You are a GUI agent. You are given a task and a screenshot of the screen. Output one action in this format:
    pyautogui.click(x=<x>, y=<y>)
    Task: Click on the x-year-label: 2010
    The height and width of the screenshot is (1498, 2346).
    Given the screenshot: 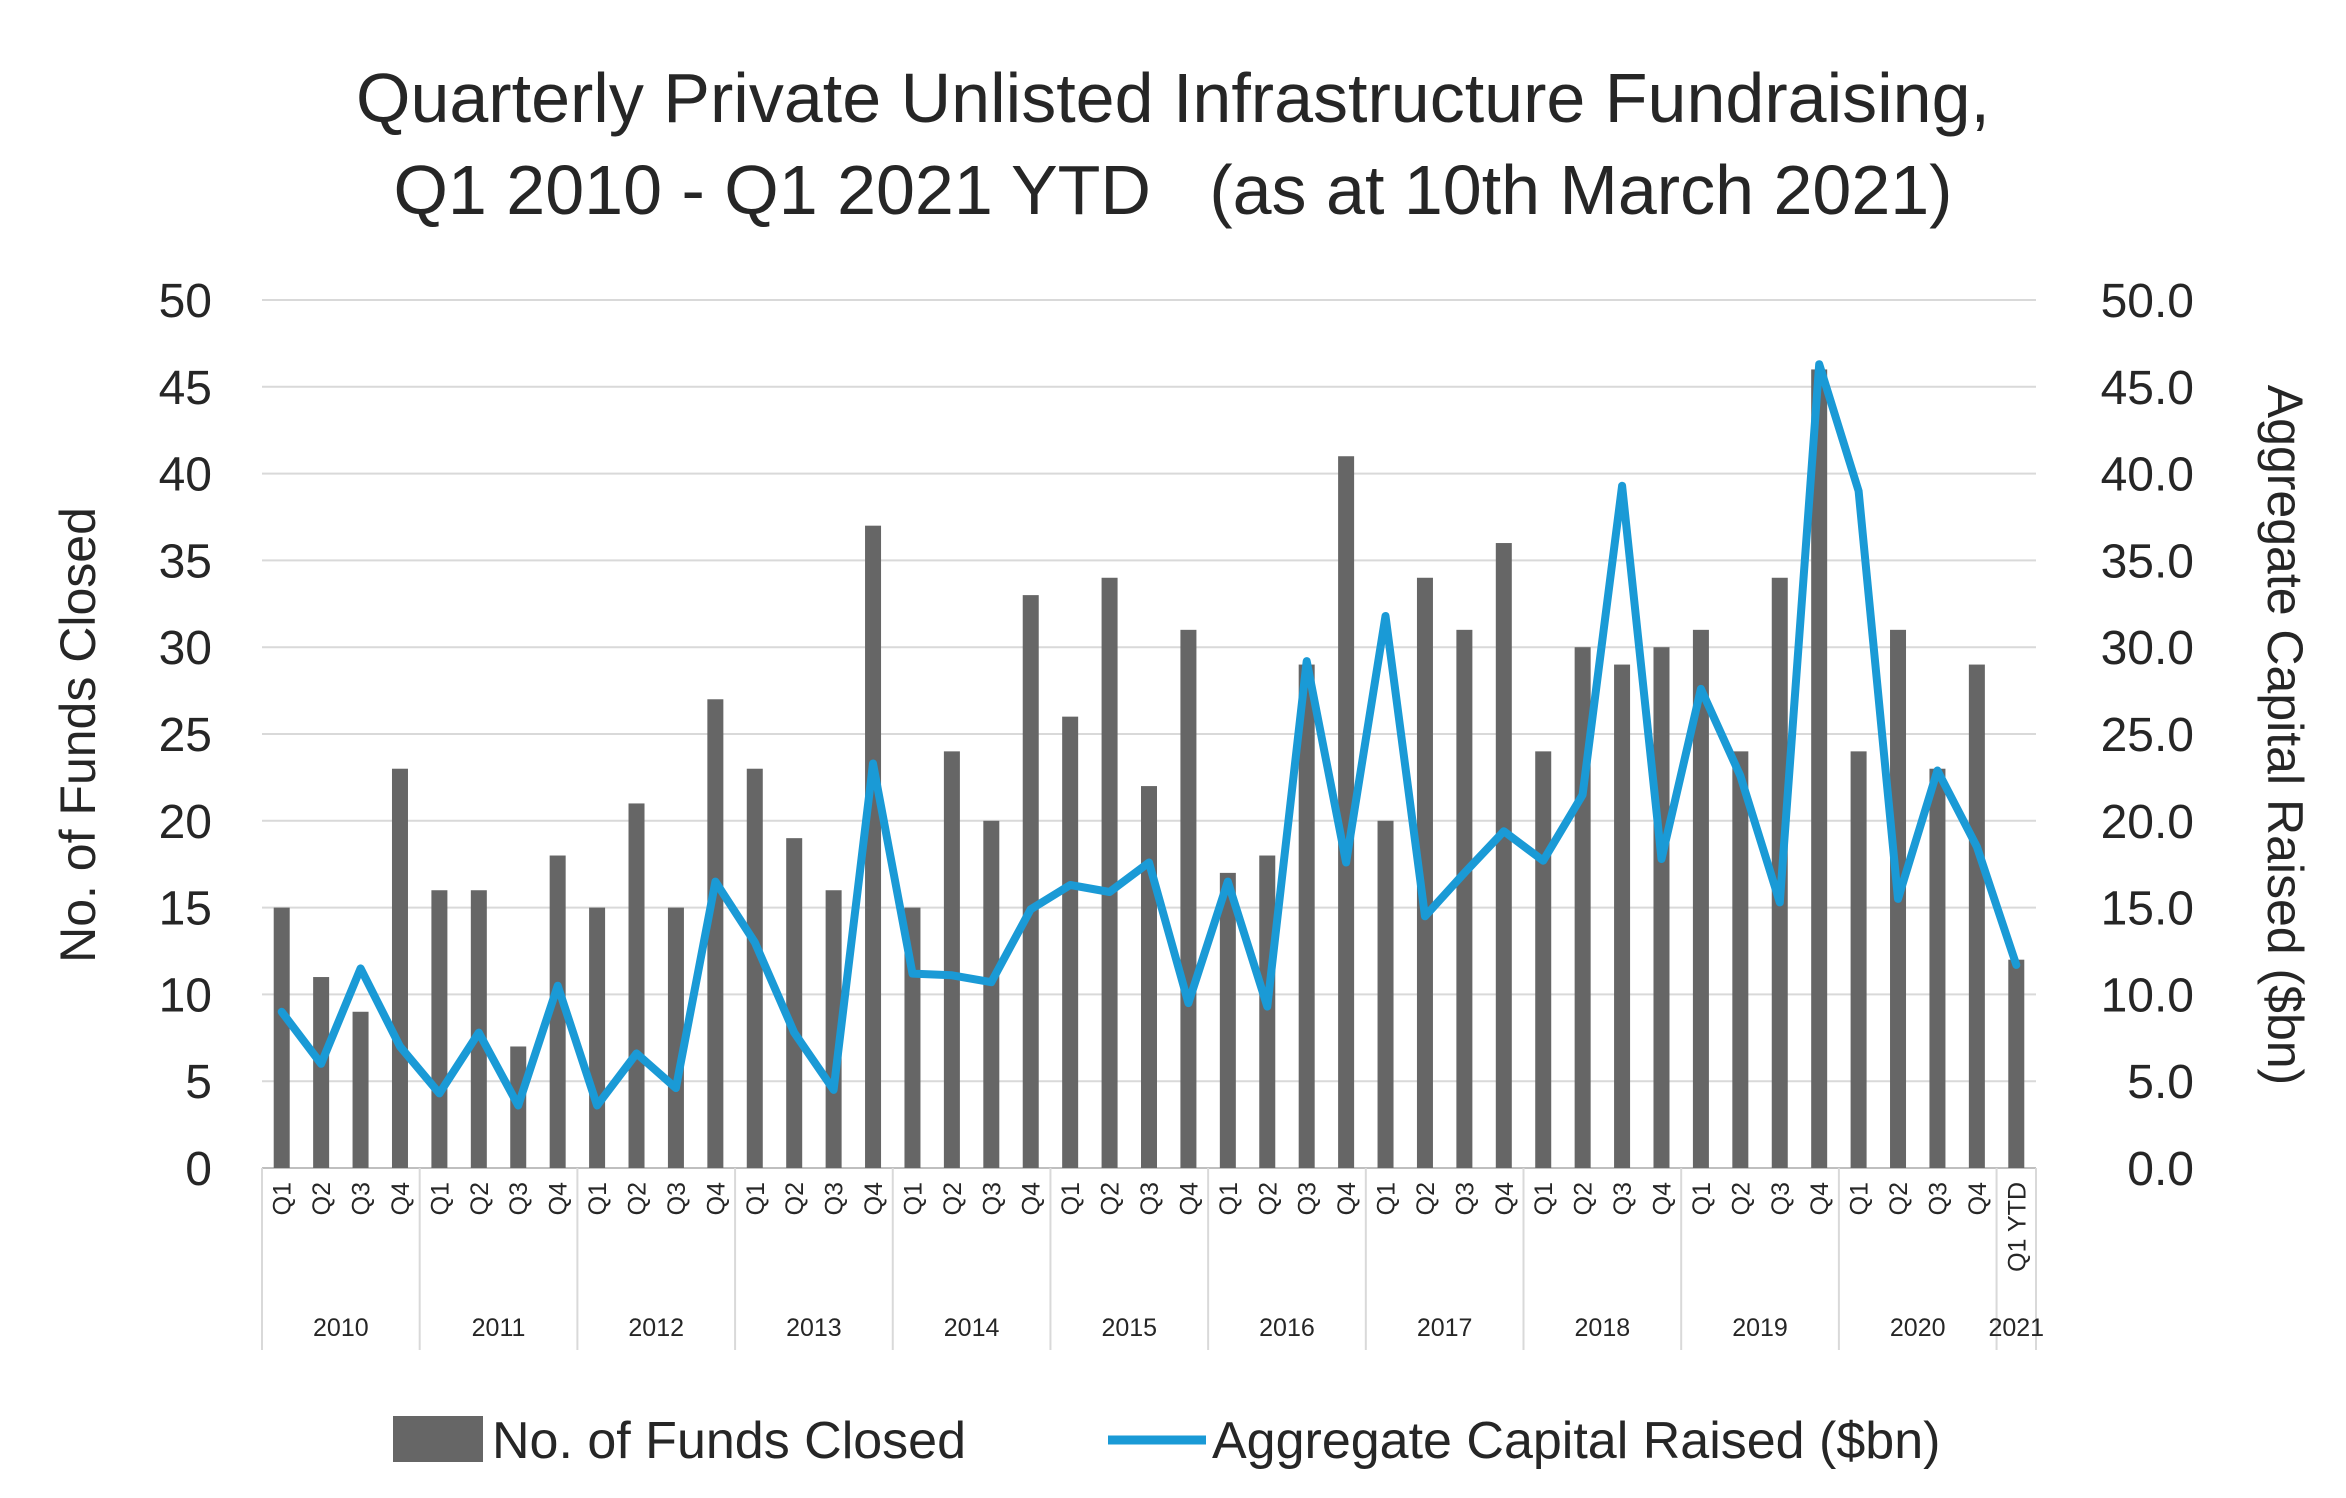 What is the action you would take?
    pyautogui.click(x=341, y=1328)
    